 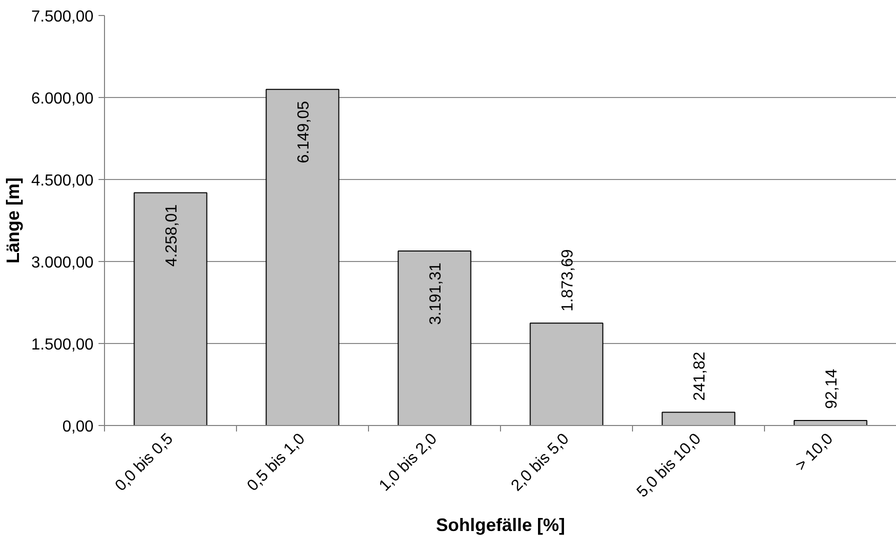 I want to click on y-tick-label: 7.500,00, so click(x=62, y=17).